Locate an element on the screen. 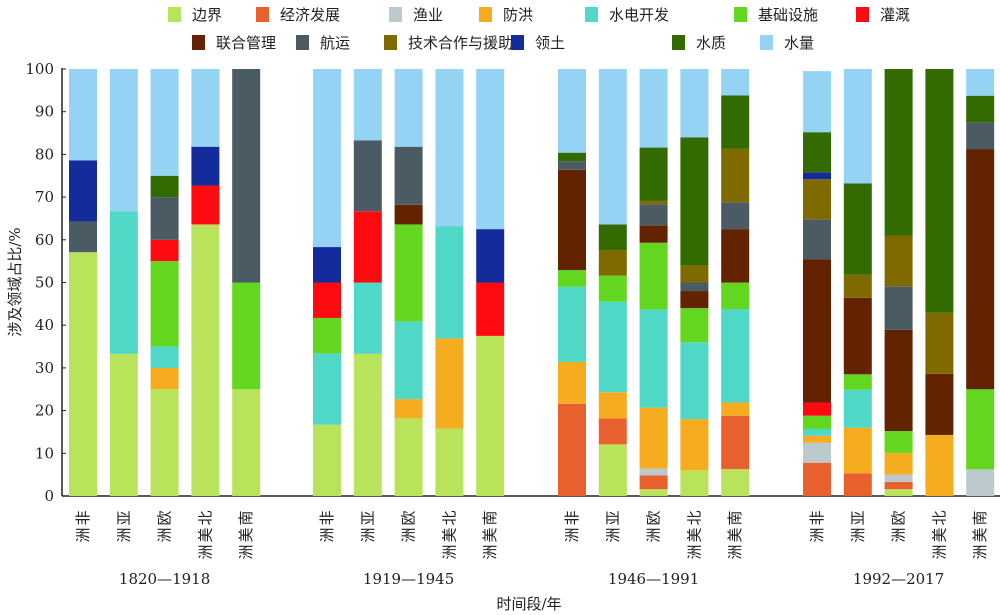 This screenshot has height=615, width=1000. y-tick-label: 50 is located at coordinates (44, 283).